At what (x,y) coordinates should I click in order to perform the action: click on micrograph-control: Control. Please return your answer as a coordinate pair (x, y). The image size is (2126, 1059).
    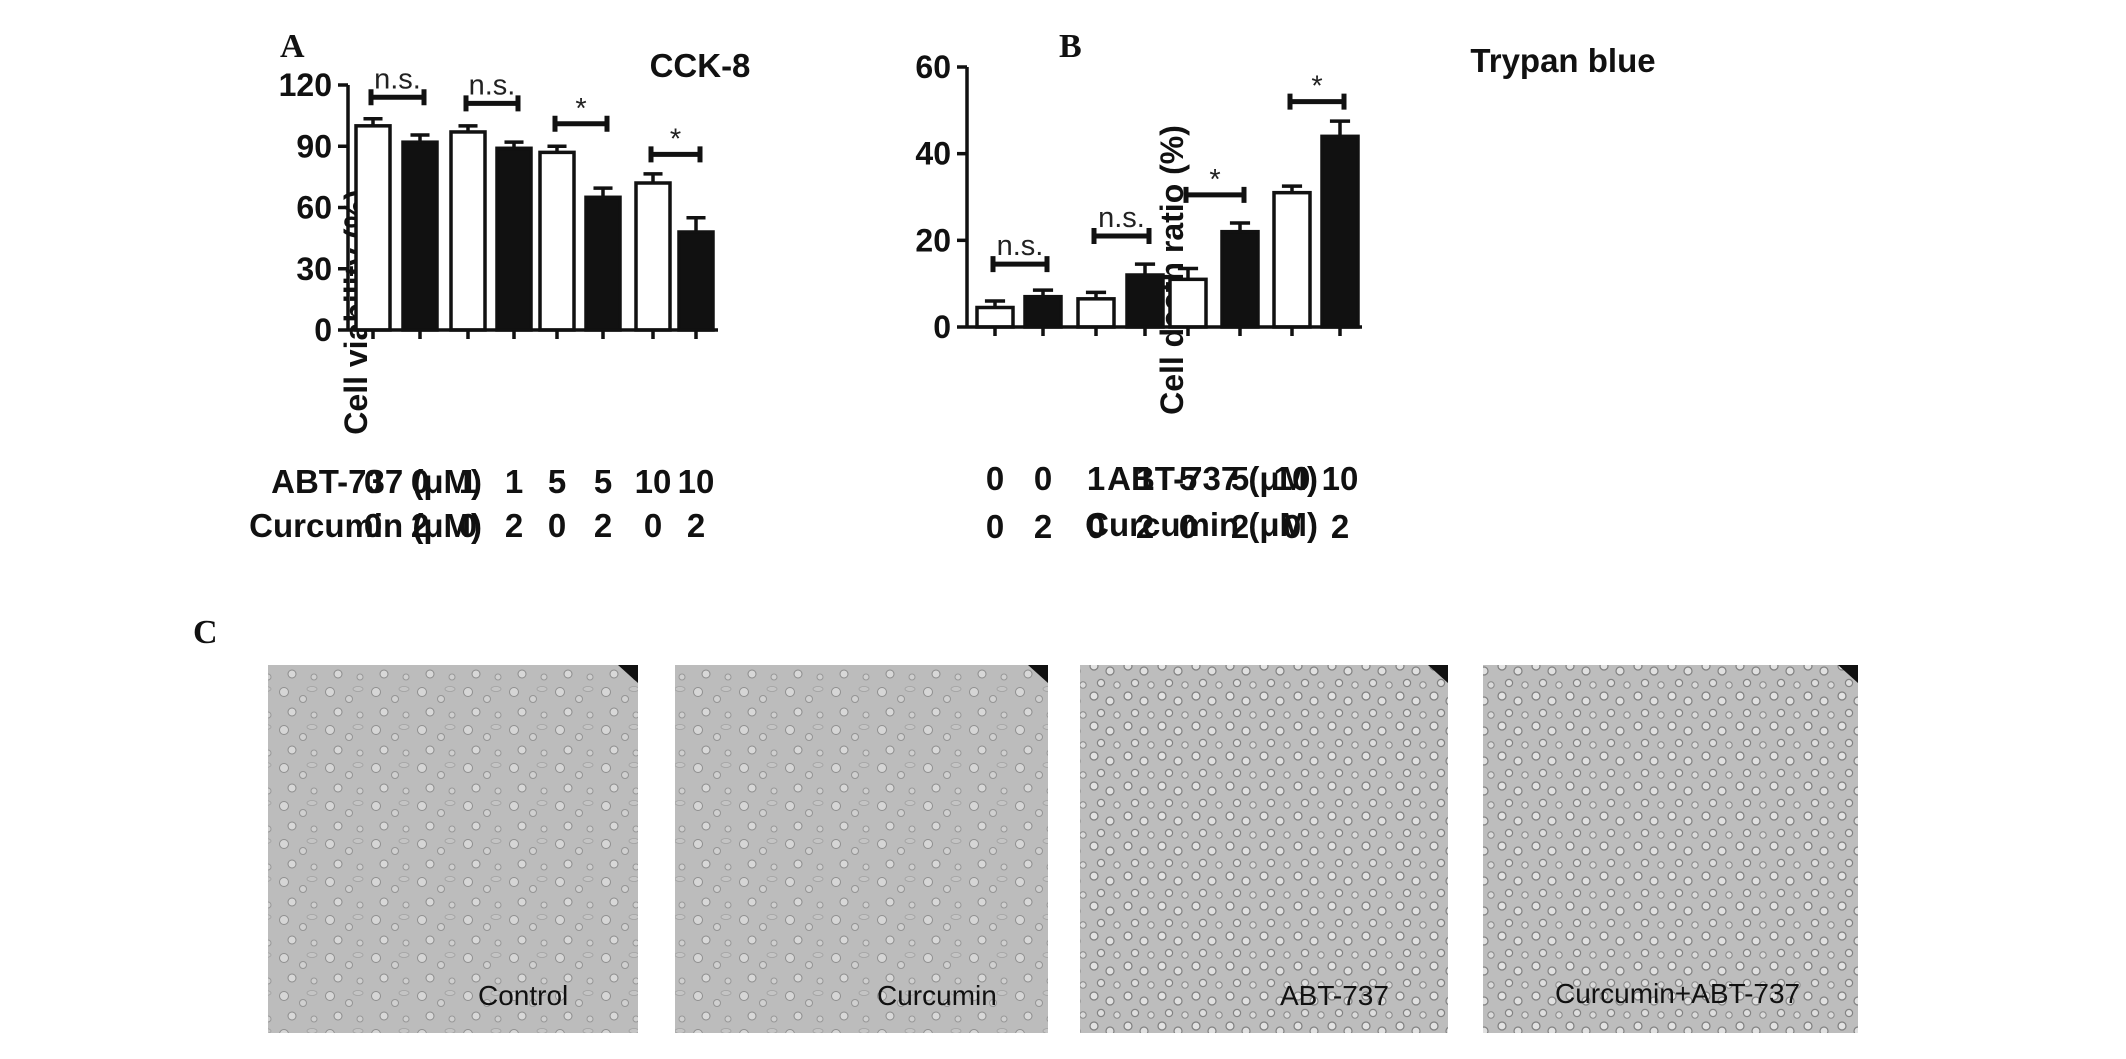
    Looking at the image, I should click on (453, 849).